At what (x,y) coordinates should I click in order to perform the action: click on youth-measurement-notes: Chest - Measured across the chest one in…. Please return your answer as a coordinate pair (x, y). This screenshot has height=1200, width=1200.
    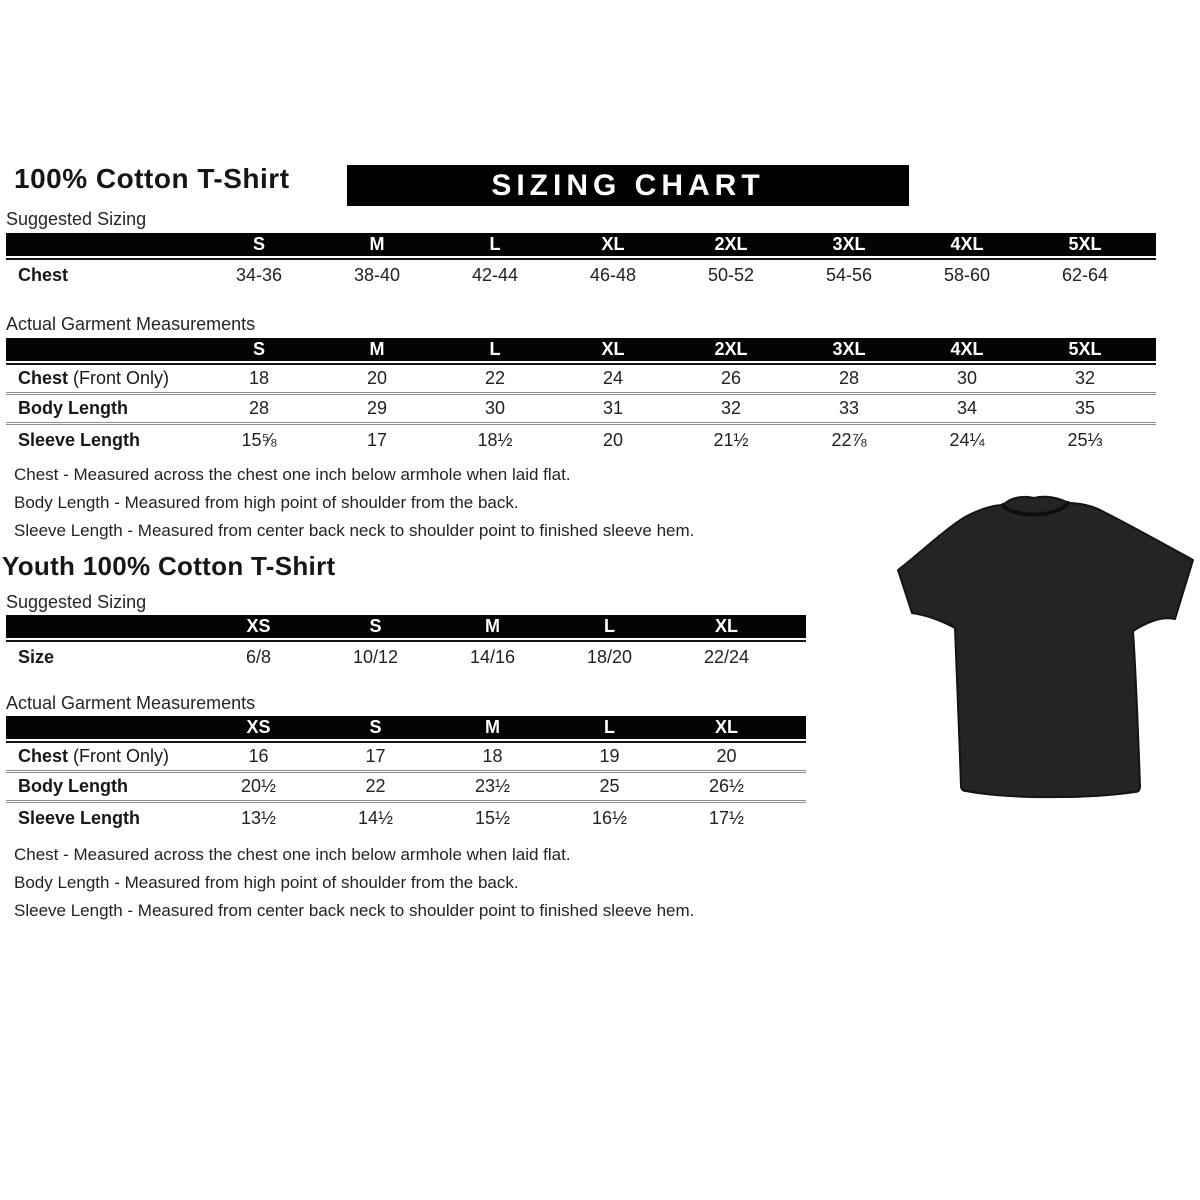
    Looking at the image, I should click on (424, 883).